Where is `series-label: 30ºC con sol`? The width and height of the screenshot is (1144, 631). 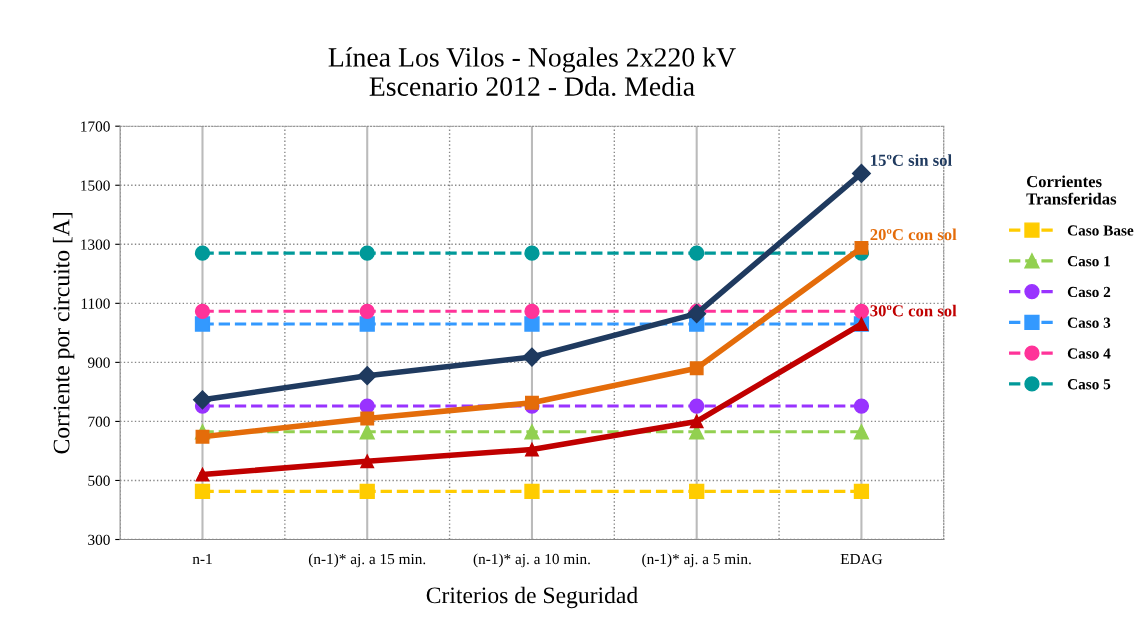
series-label: 30ºC con sol is located at coordinates (913, 310).